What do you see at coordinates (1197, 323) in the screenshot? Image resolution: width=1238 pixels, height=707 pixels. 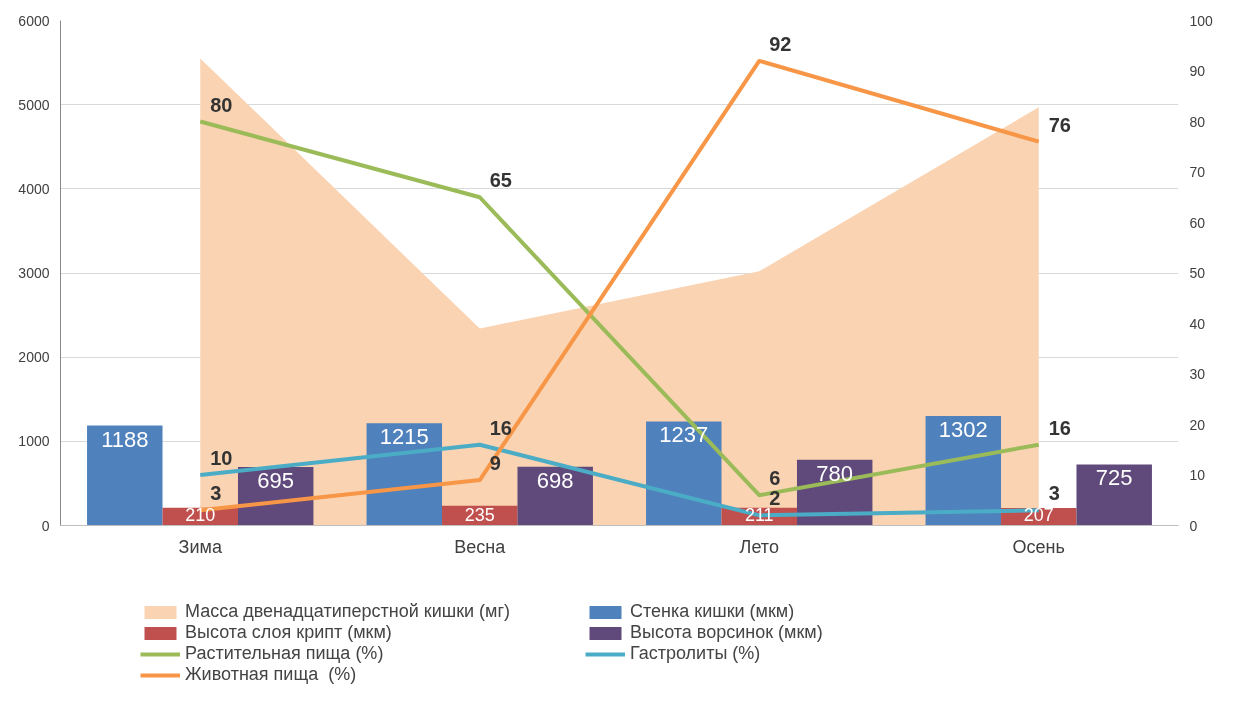 I see `y2-tick-label: 40` at bounding box center [1197, 323].